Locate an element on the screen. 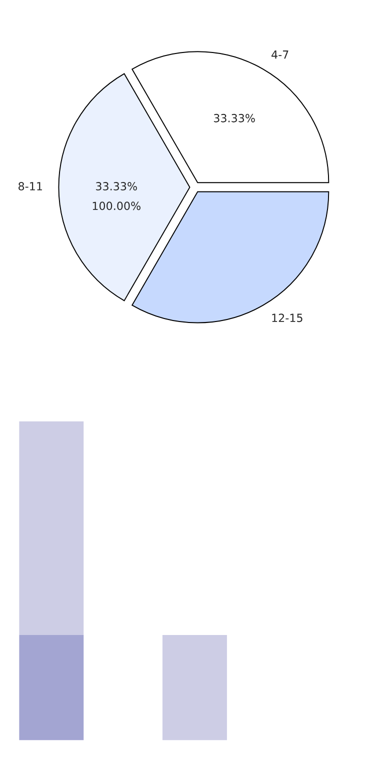 This screenshot has height=780, width=390. slice-label: 4-7 is located at coordinates (280, 54).